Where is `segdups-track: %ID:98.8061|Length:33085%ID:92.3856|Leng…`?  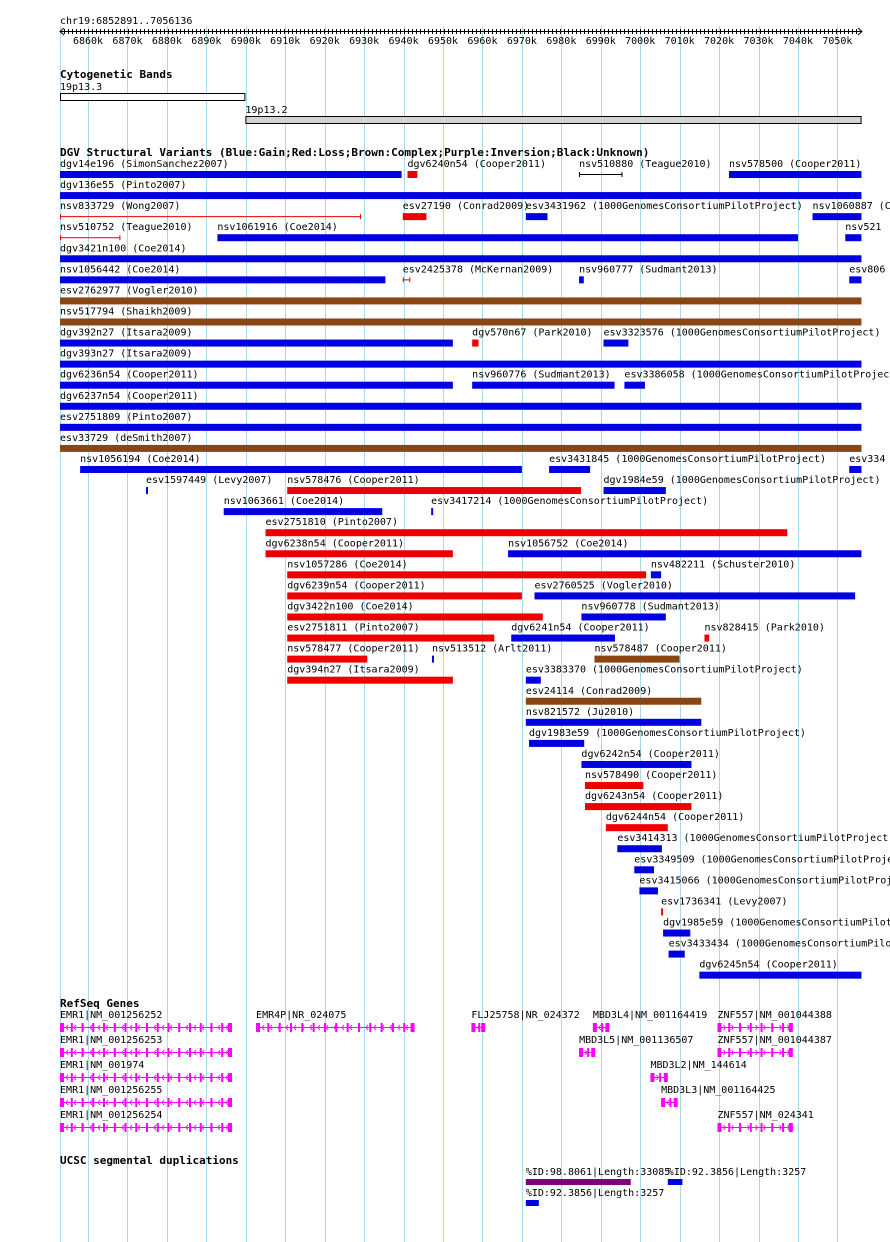
segdups-track: %ID:98.8061|Length:33085%ID:92.3856|Leng… is located at coordinates (665, 1186).